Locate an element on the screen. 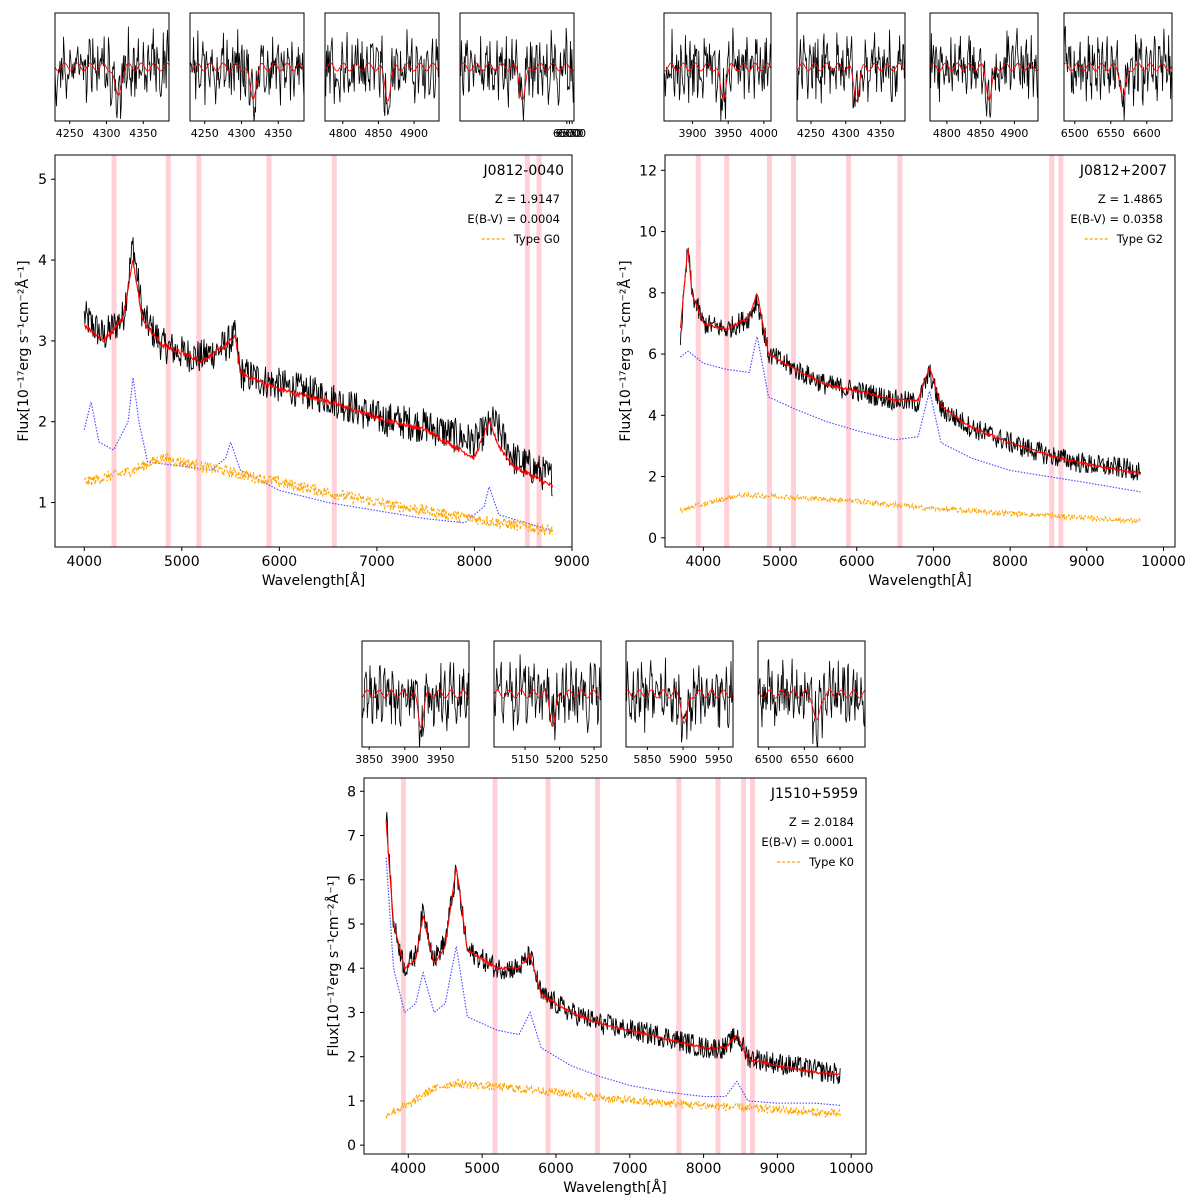 This screenshot has height=1201, width=1200. x-tick-label: 8000 is located at coordinates (1010, 562).